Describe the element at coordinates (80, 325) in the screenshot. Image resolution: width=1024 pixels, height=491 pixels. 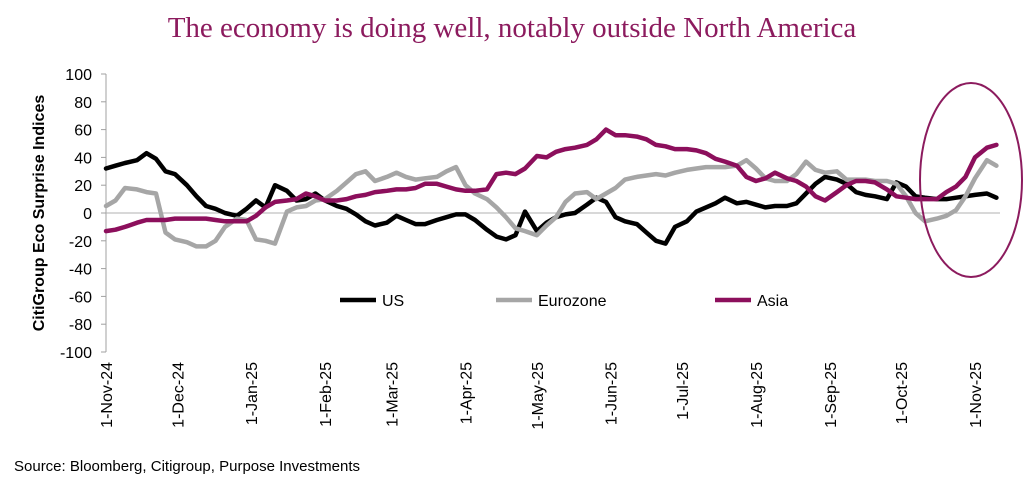
I see `y-tick-label: -80` at that location.